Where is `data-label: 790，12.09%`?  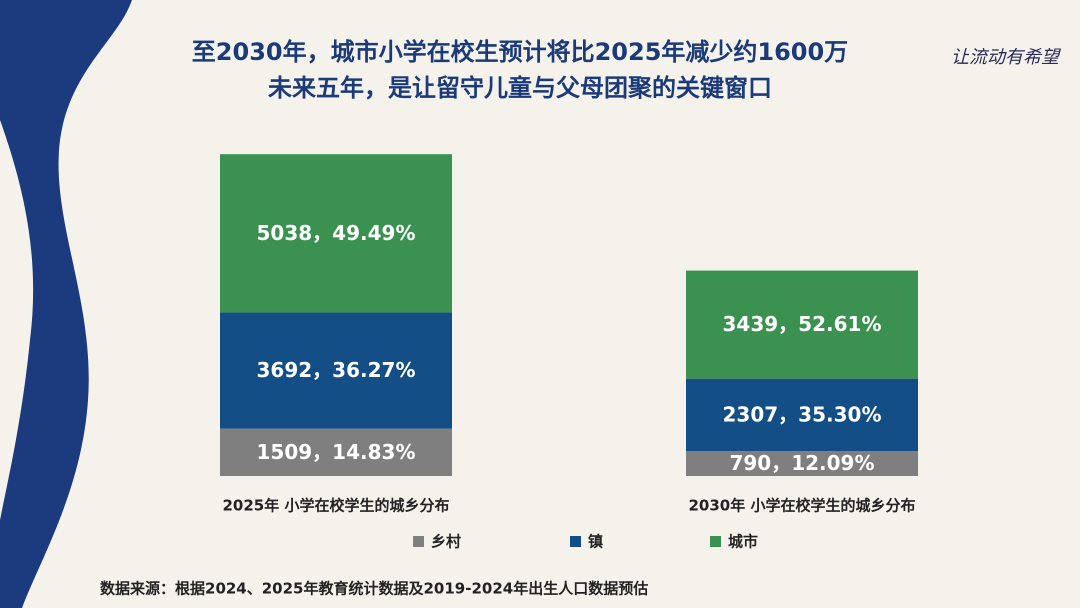
data-label: 790，12.09% is located at coordinates (801, 463).